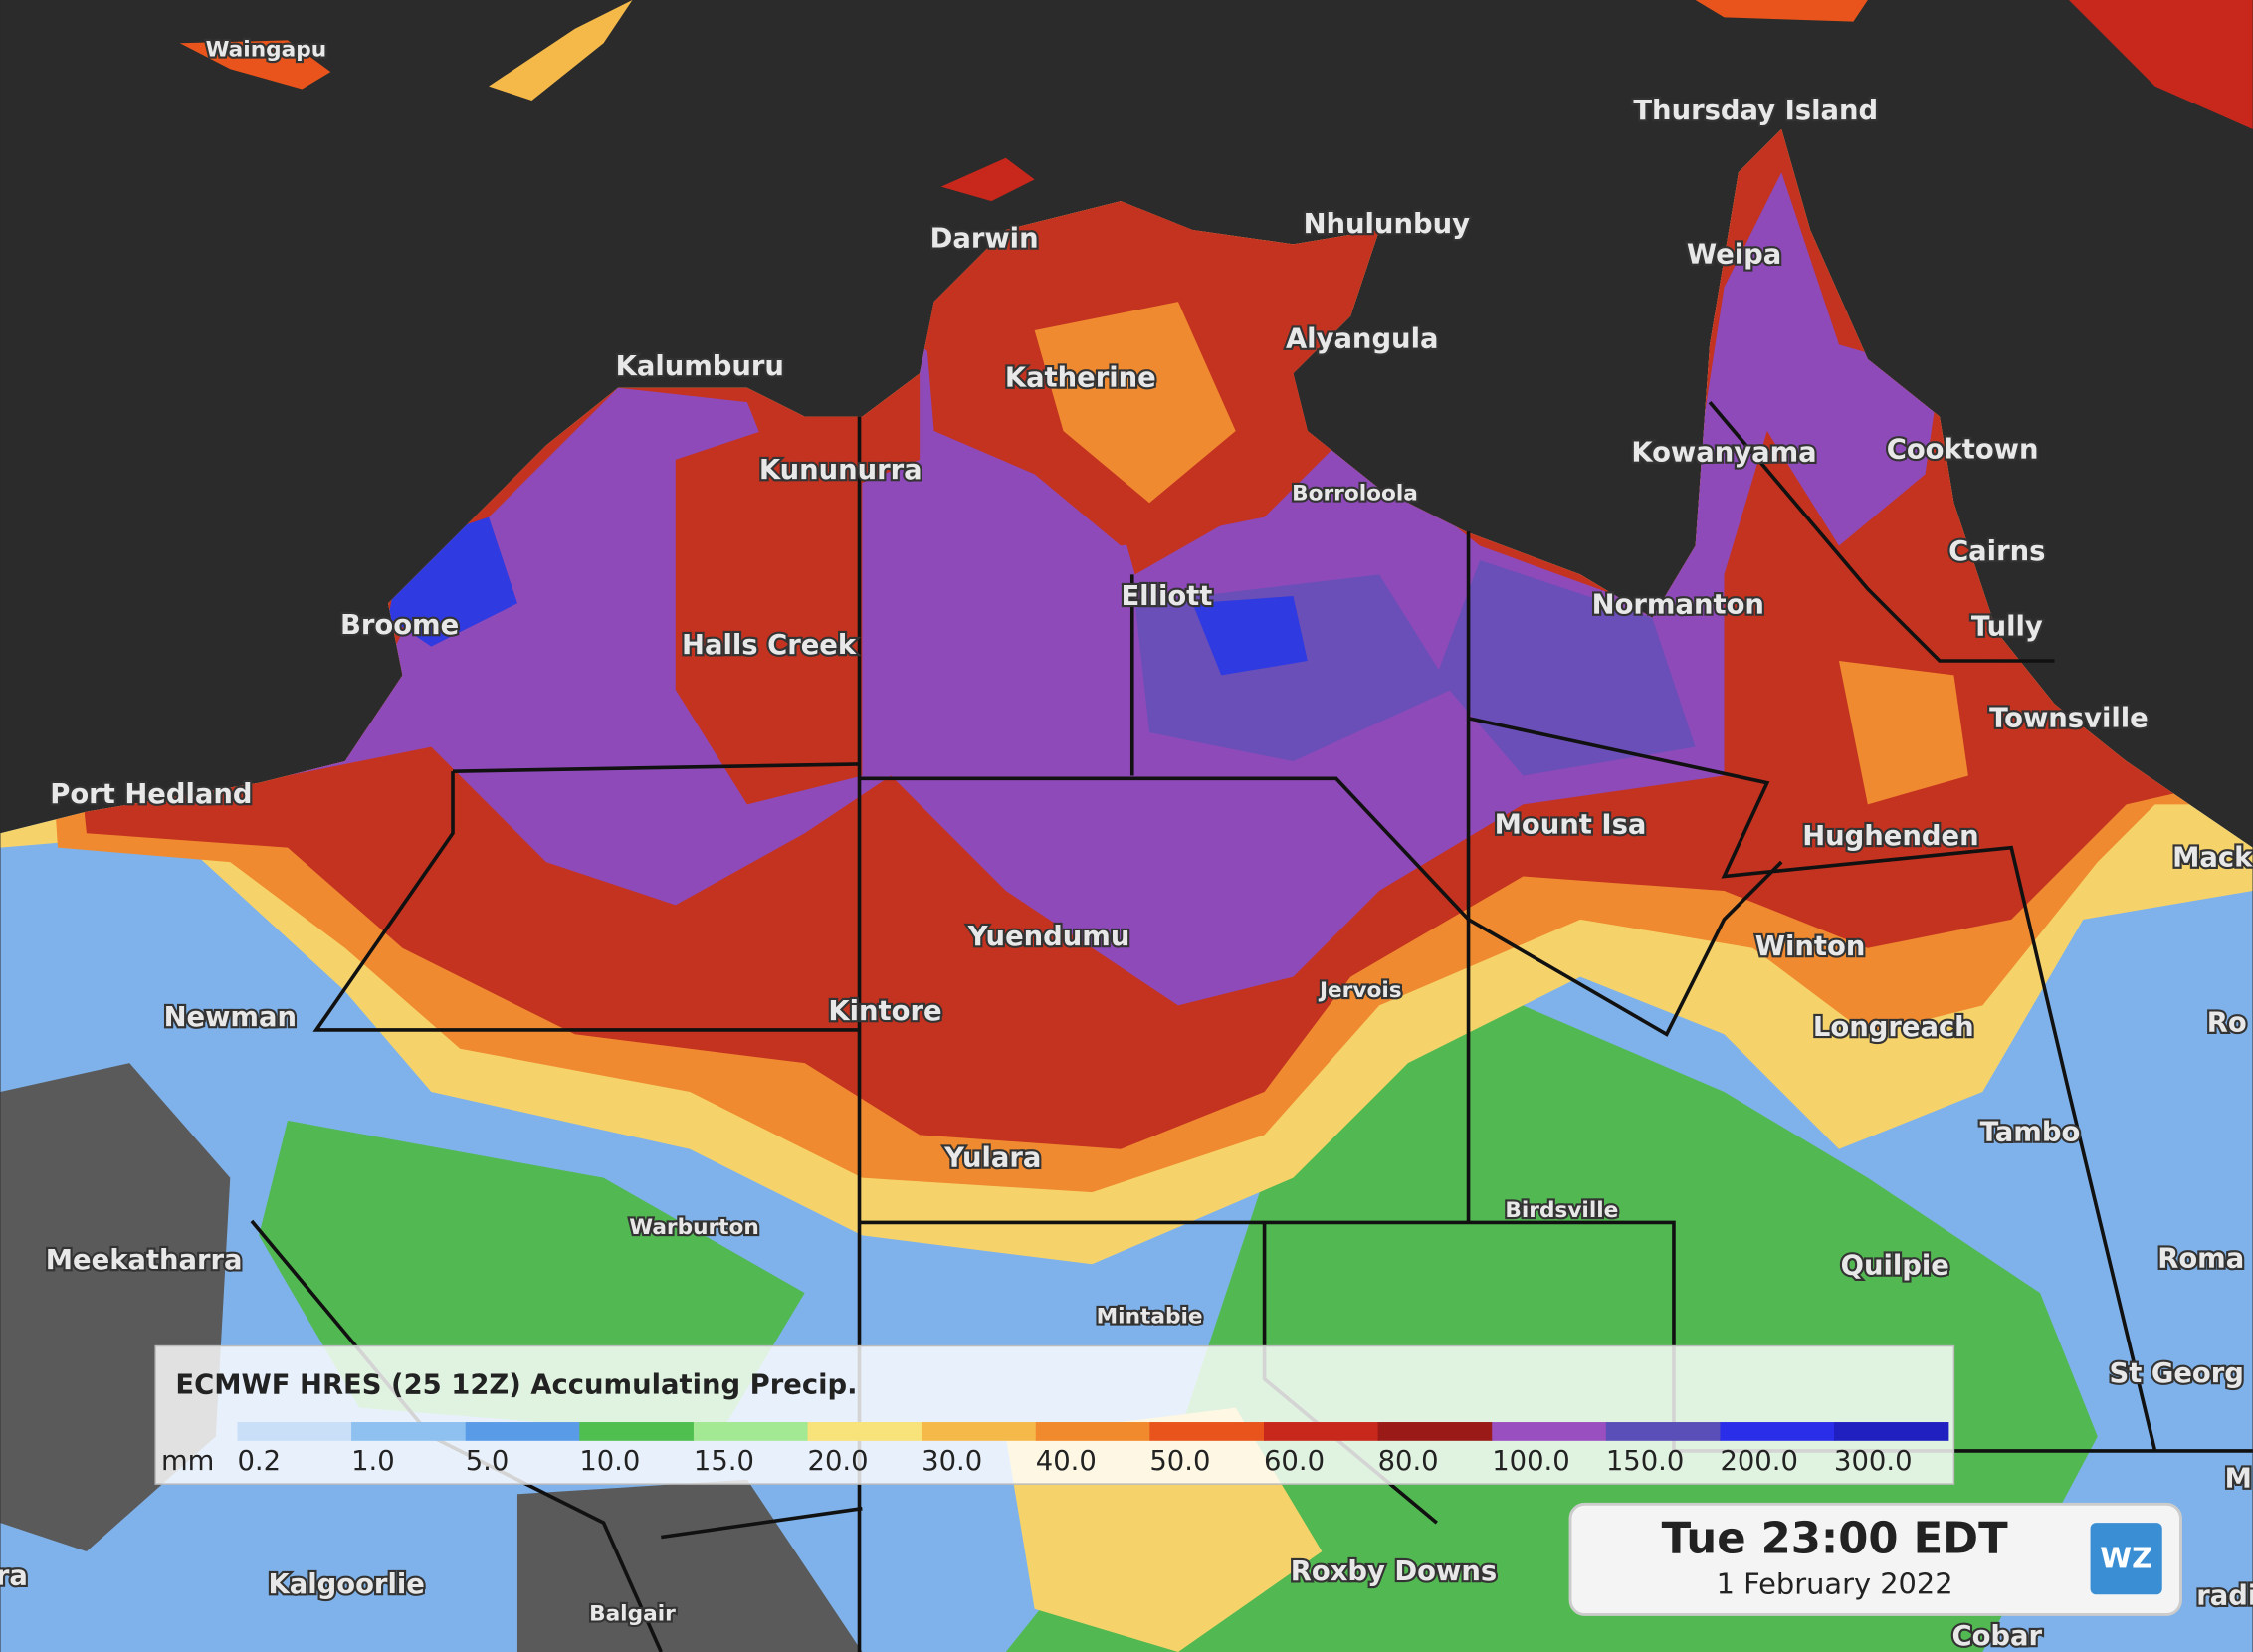 The height and width of the screenshot is (1652, 2253). What do you see at coordinates (1723, 453) in the screenshot?
I see `place-label: Kowanyama` at bounding box center [1723, 453].